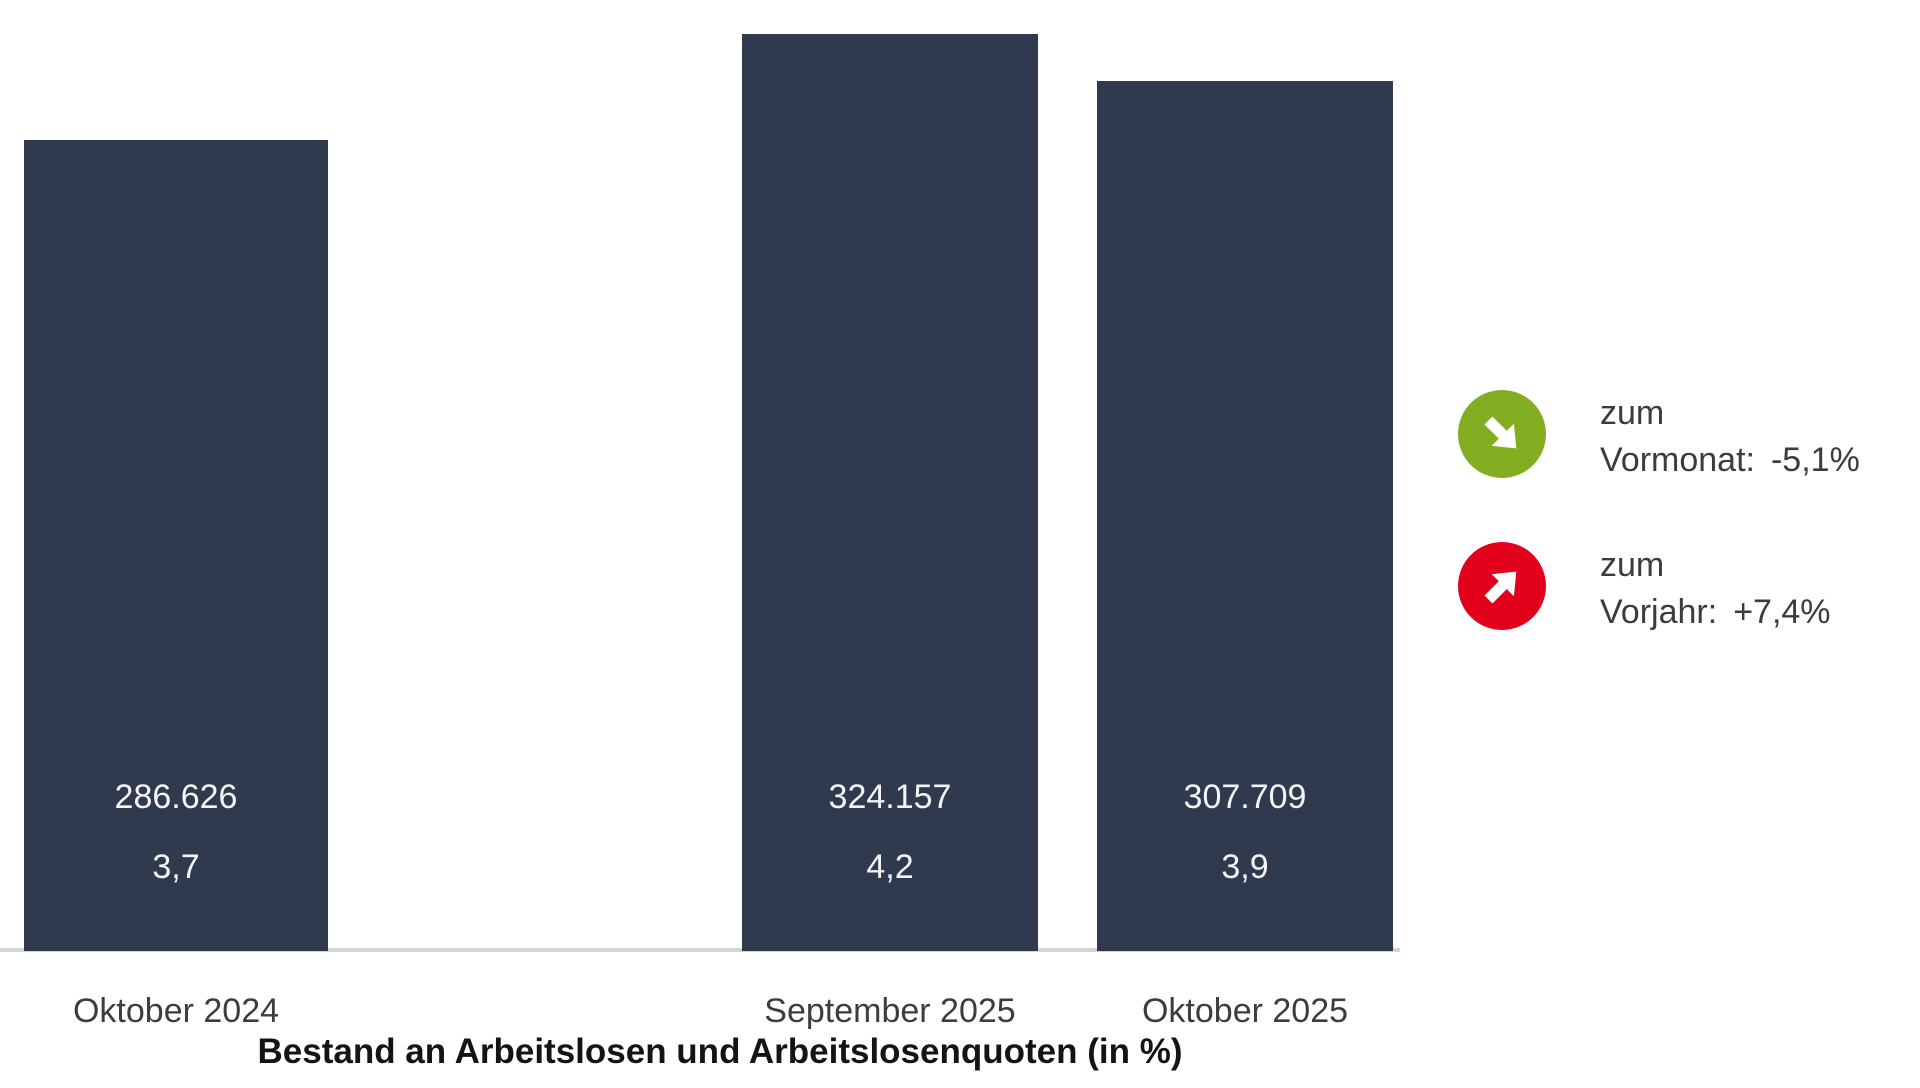 Image resolution: width=1920 pixels, height=1088 pixels. What do you see at coordinates (176, 867) in the screenshot?
I see `bar-quota-label: 3,7` at bounding box center [176, 867].